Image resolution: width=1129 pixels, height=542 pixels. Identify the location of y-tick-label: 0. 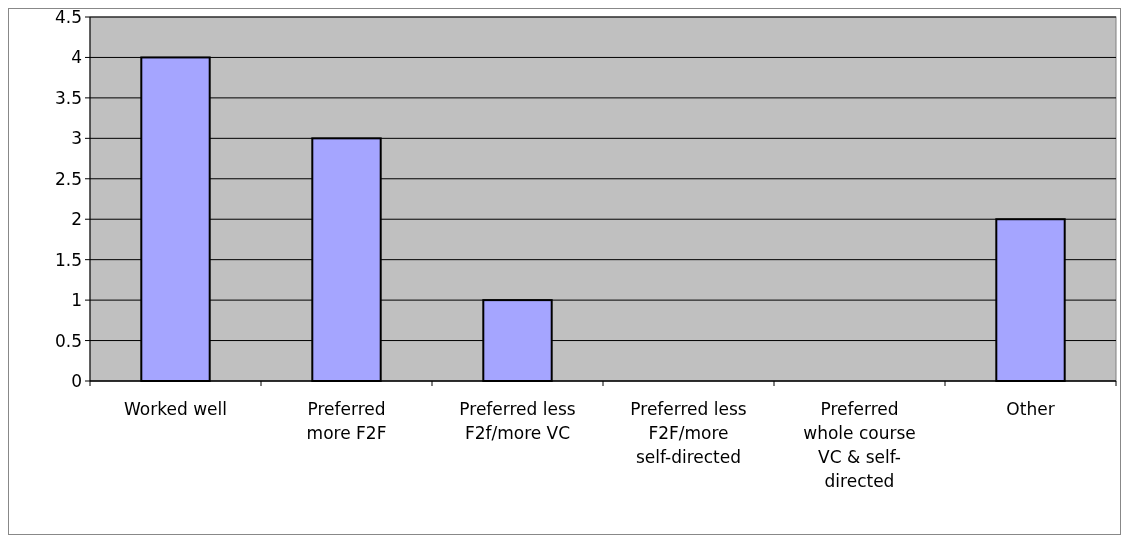
(76, 380).